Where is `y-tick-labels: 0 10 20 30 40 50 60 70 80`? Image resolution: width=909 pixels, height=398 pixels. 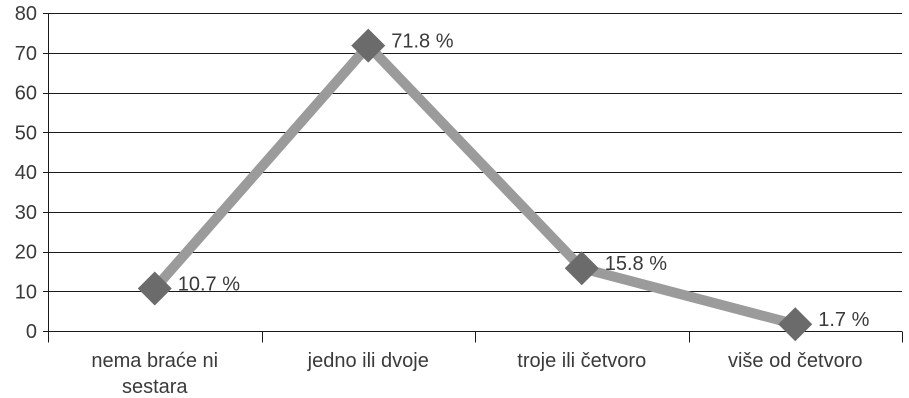
y-tick-labels: 0 10 20 30 40 50 60 70 80 is located at coordinates (26, 173).